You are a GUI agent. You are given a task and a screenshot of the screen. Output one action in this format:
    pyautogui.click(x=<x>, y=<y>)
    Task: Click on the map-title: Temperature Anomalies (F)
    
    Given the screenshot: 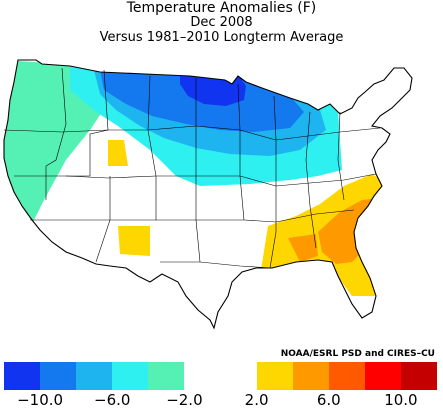 What is the action you would take?
    pyautogui.click(x=221, y=8)
    